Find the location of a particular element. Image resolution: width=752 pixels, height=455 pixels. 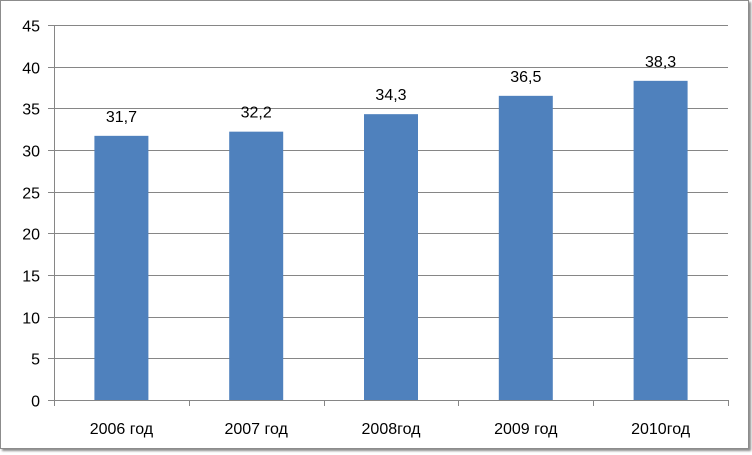

y-tick-label: 20 is located at coordinates (31, 235).